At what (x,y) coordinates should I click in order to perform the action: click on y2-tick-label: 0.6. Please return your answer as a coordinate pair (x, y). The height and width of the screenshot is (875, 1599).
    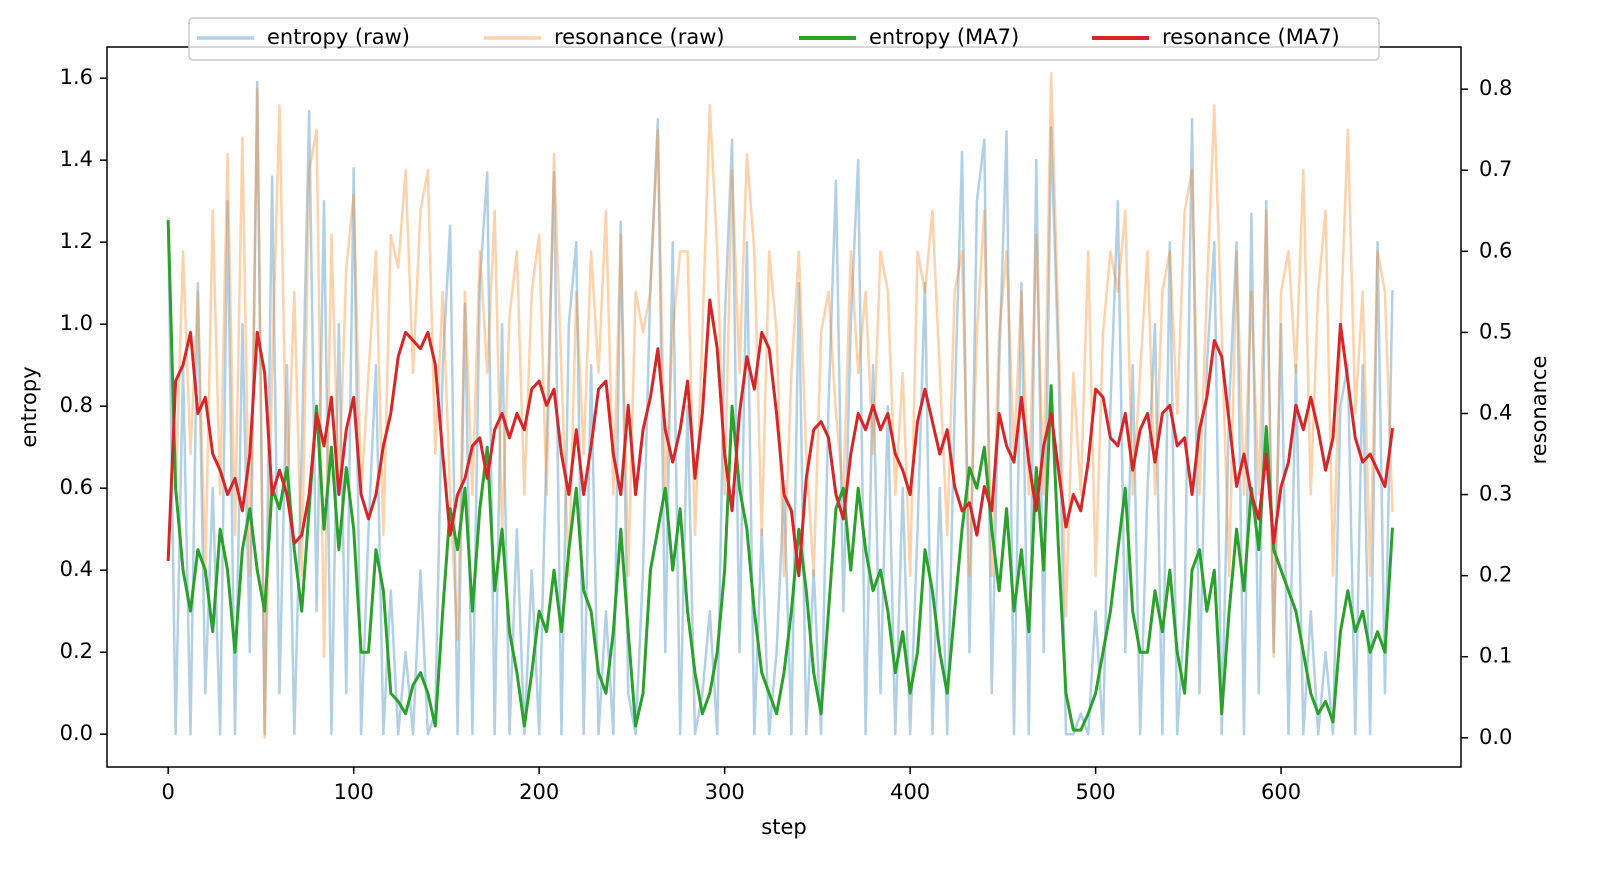
    Looking at the image, I should click on (1495, 250).